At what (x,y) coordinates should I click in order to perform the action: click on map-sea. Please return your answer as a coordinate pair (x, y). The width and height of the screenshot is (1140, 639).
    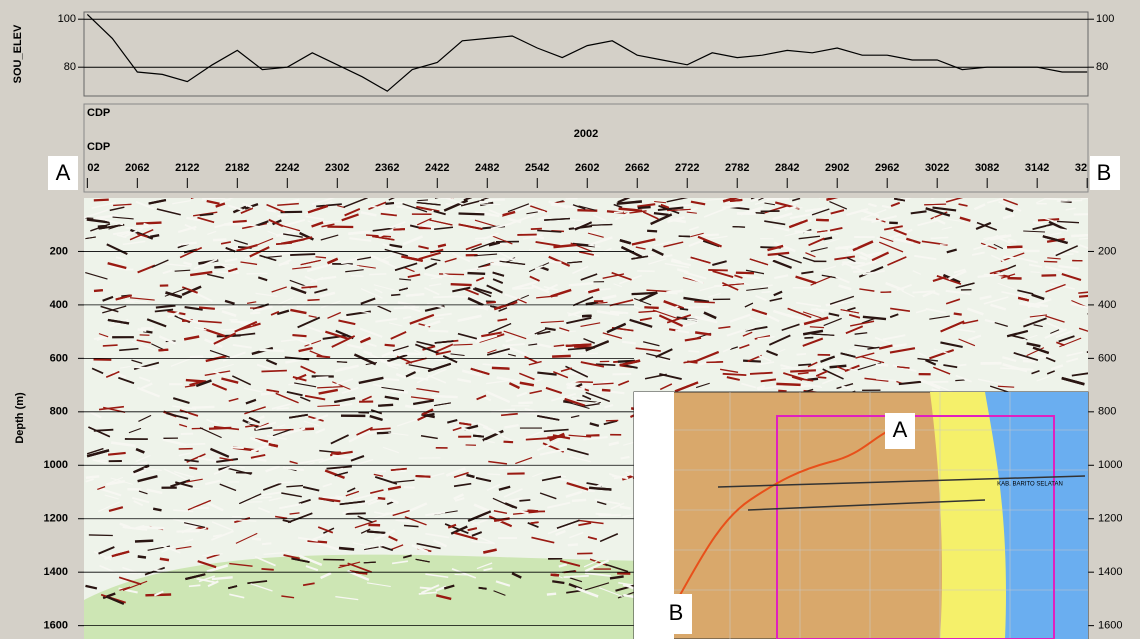
    Looking at the image, I should click on (1036, 515).